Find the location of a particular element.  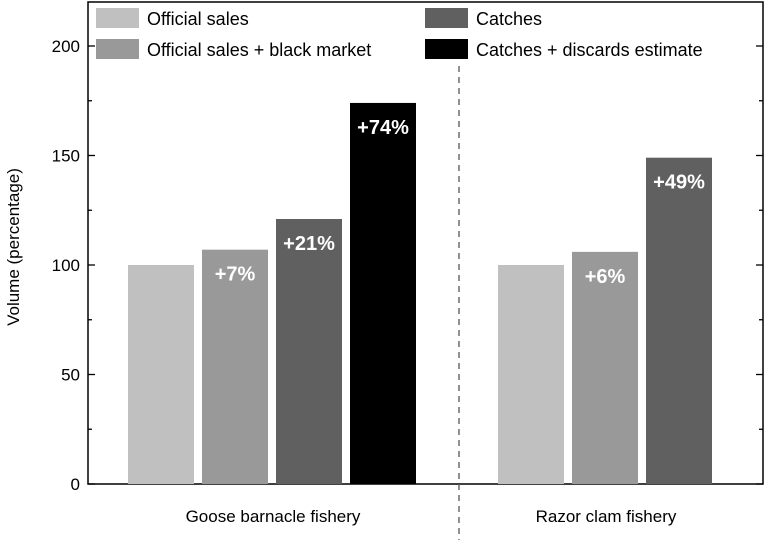

legend-label: Official sales is located at coordinates (198, 19).